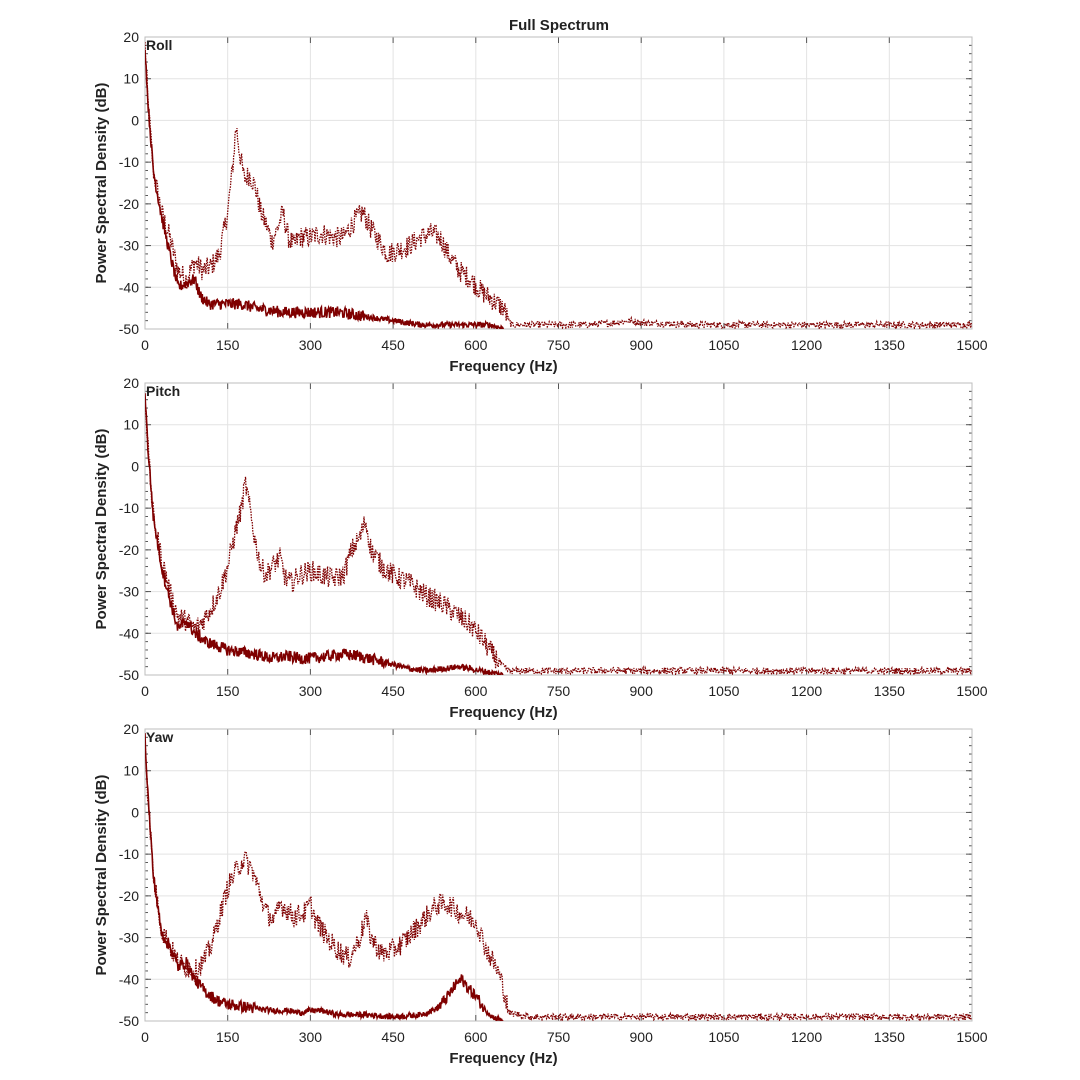  I want to click on roll-x-tick-label: 1350, so click(889, 345).